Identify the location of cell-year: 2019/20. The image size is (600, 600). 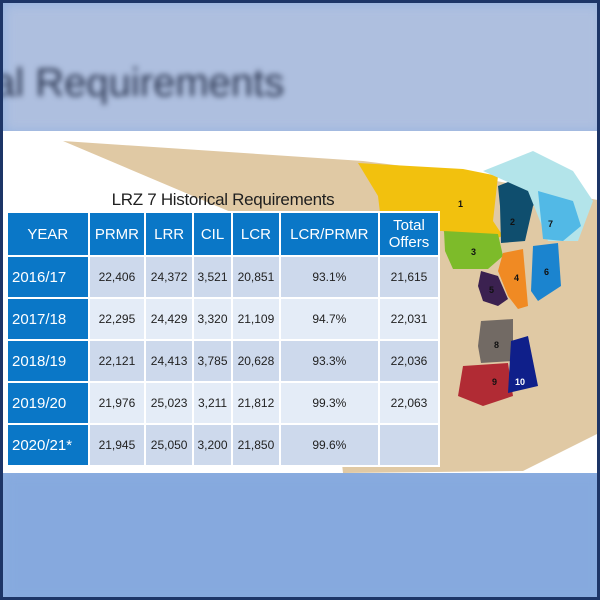
(48, 403).